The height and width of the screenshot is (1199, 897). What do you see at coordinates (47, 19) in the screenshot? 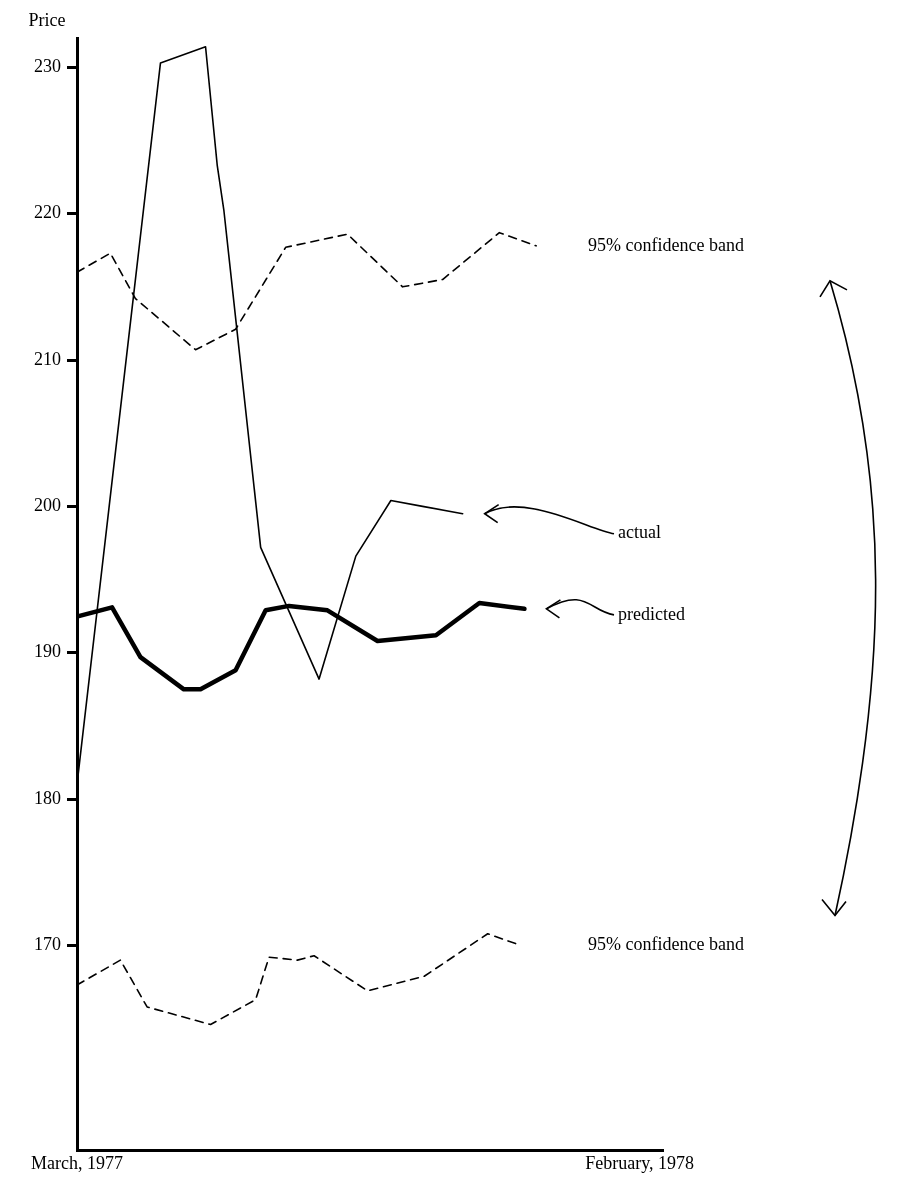
I see `y-axis-title: Price` at bounding box center [47, 19].